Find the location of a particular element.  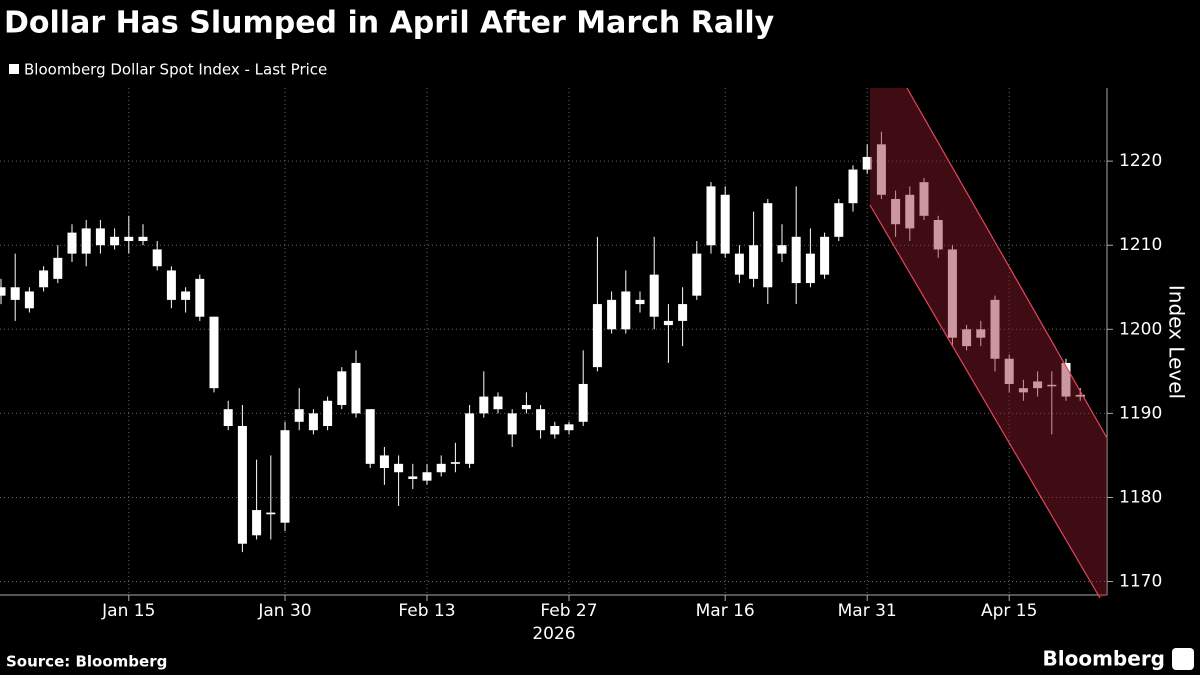

y-tick-label: 1170 is located at coordinates (1140, 582).